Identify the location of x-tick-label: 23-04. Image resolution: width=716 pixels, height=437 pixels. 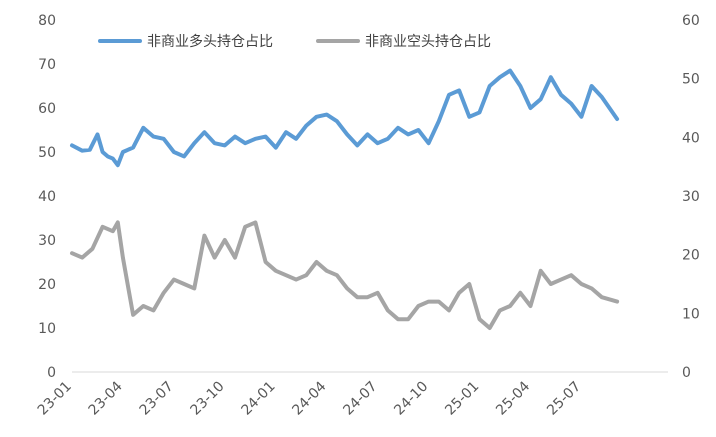
(106, 398).